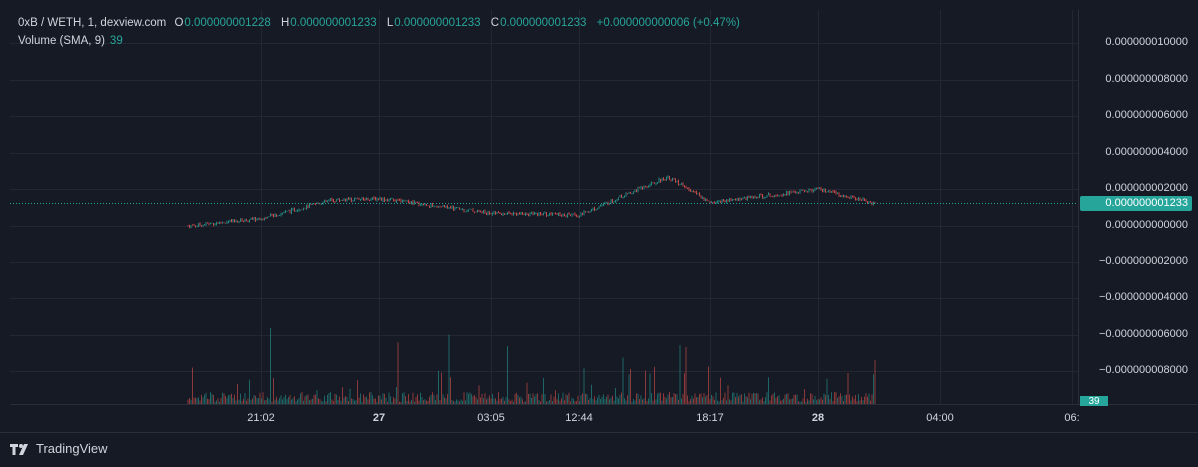 Image resolution: width=1198 pixels, height=467 pixels. I want to click on time-tick: 28, so click(818, 418).